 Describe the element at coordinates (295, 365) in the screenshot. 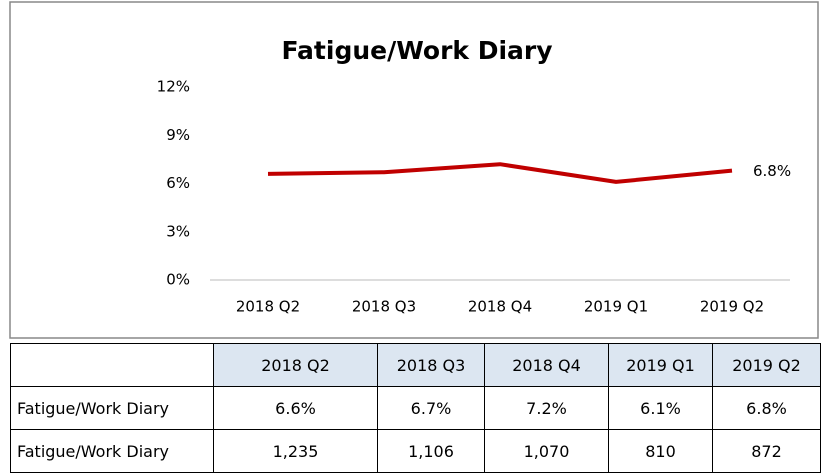

I see `column-header: 2018 Q2` at that location.